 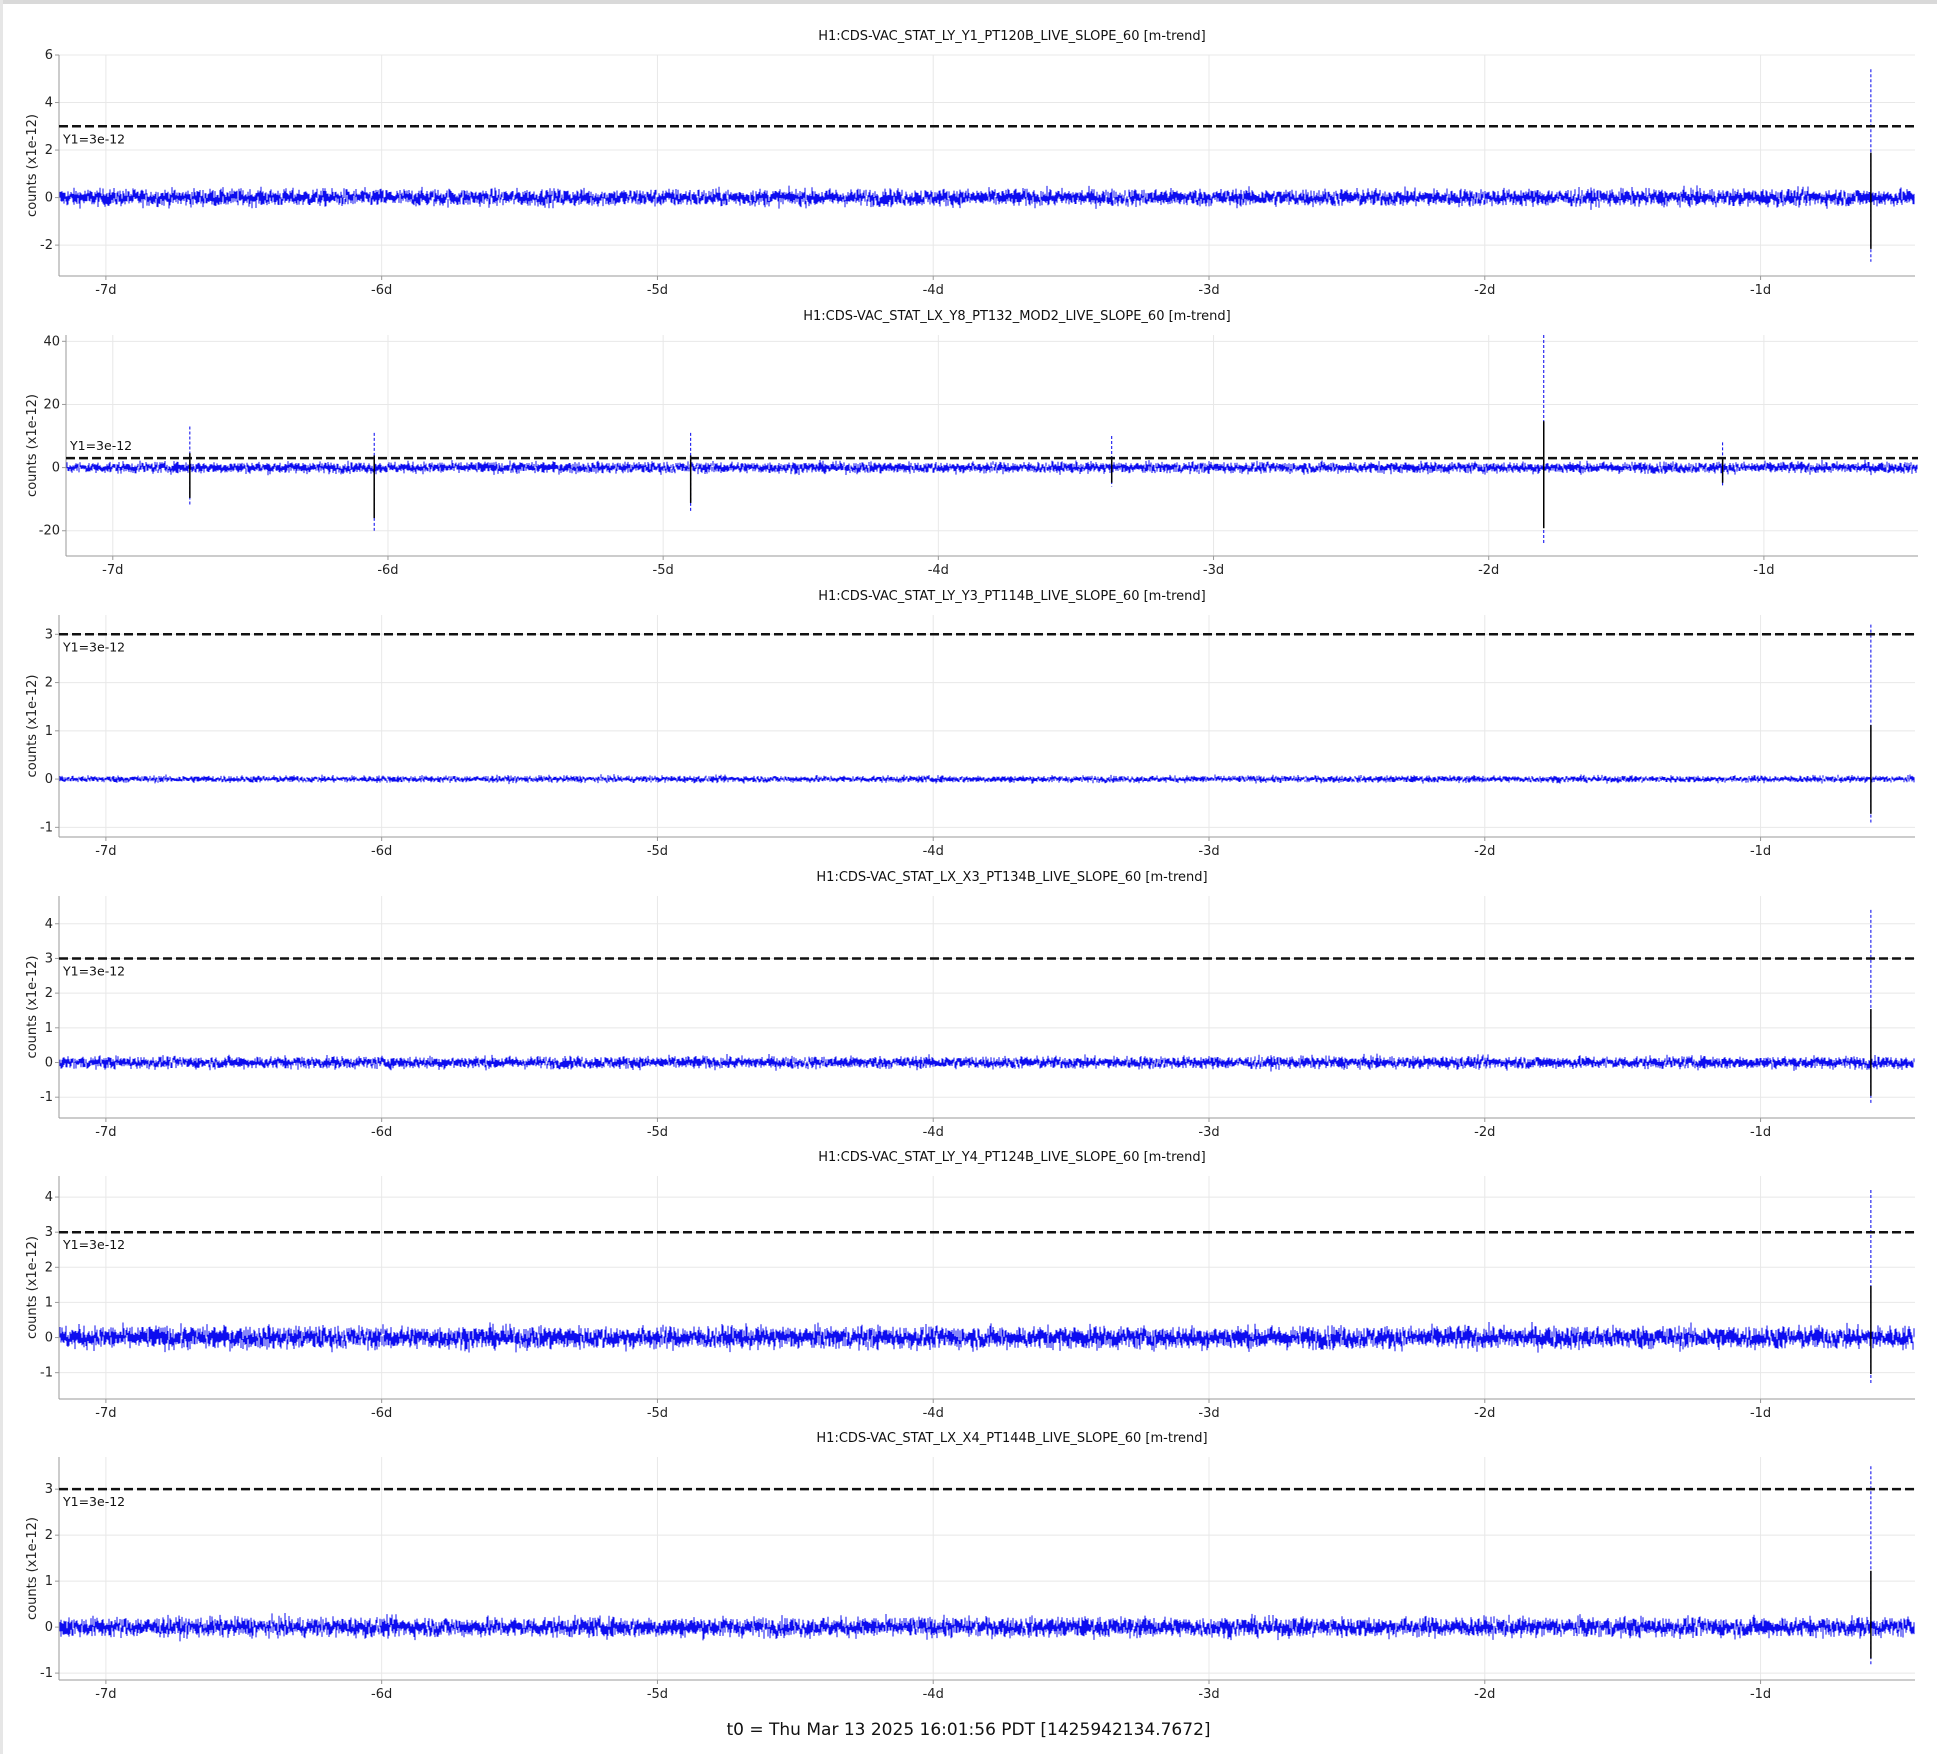 What do you see at coordinates (1, 877) in the screenshot?
I see `window-left-border` at bounding box center [1, 877].